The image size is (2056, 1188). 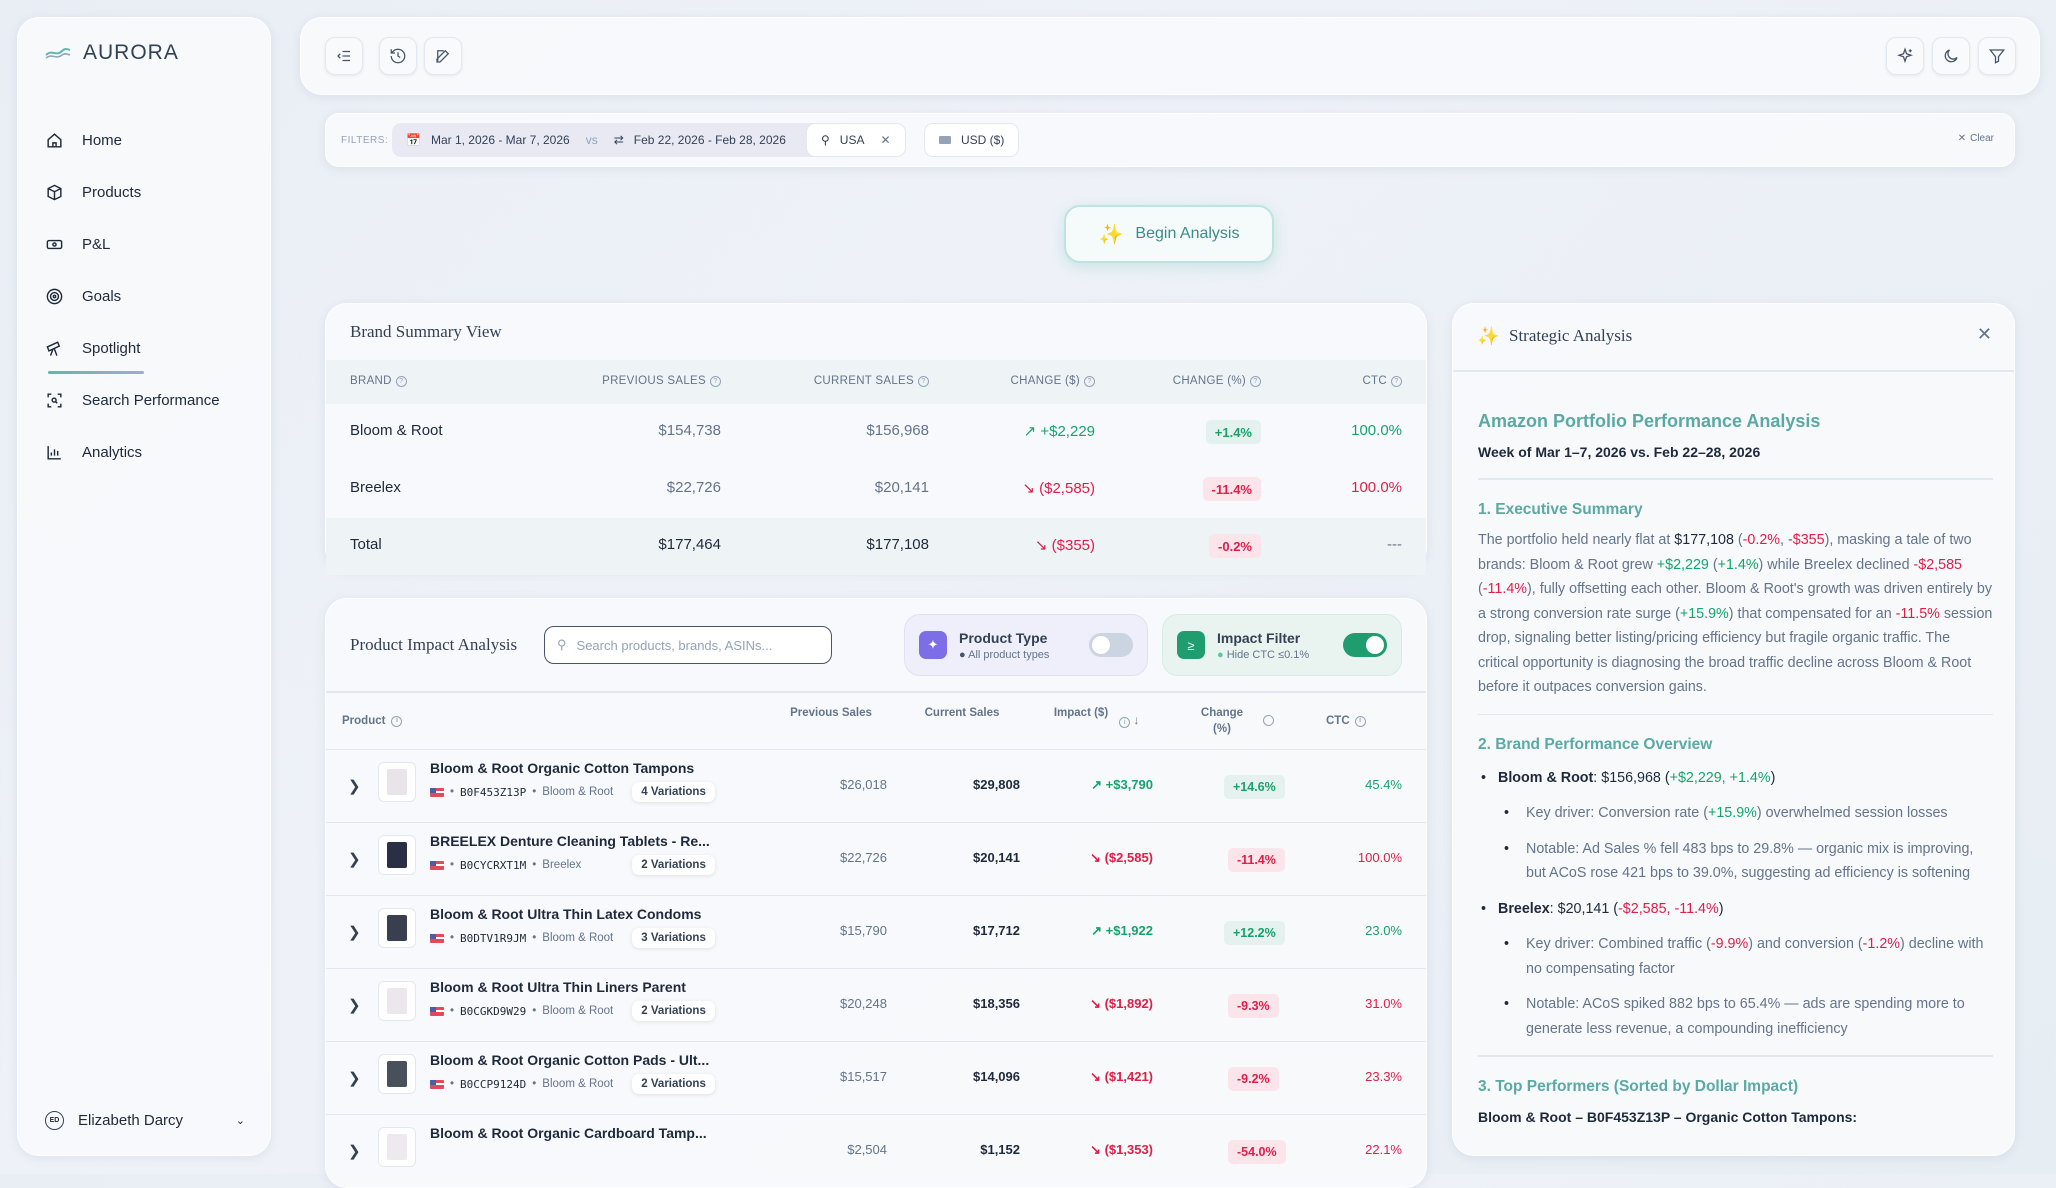 I want to click on text-segment: : $156,968 (, so click(x=1631, y=777).